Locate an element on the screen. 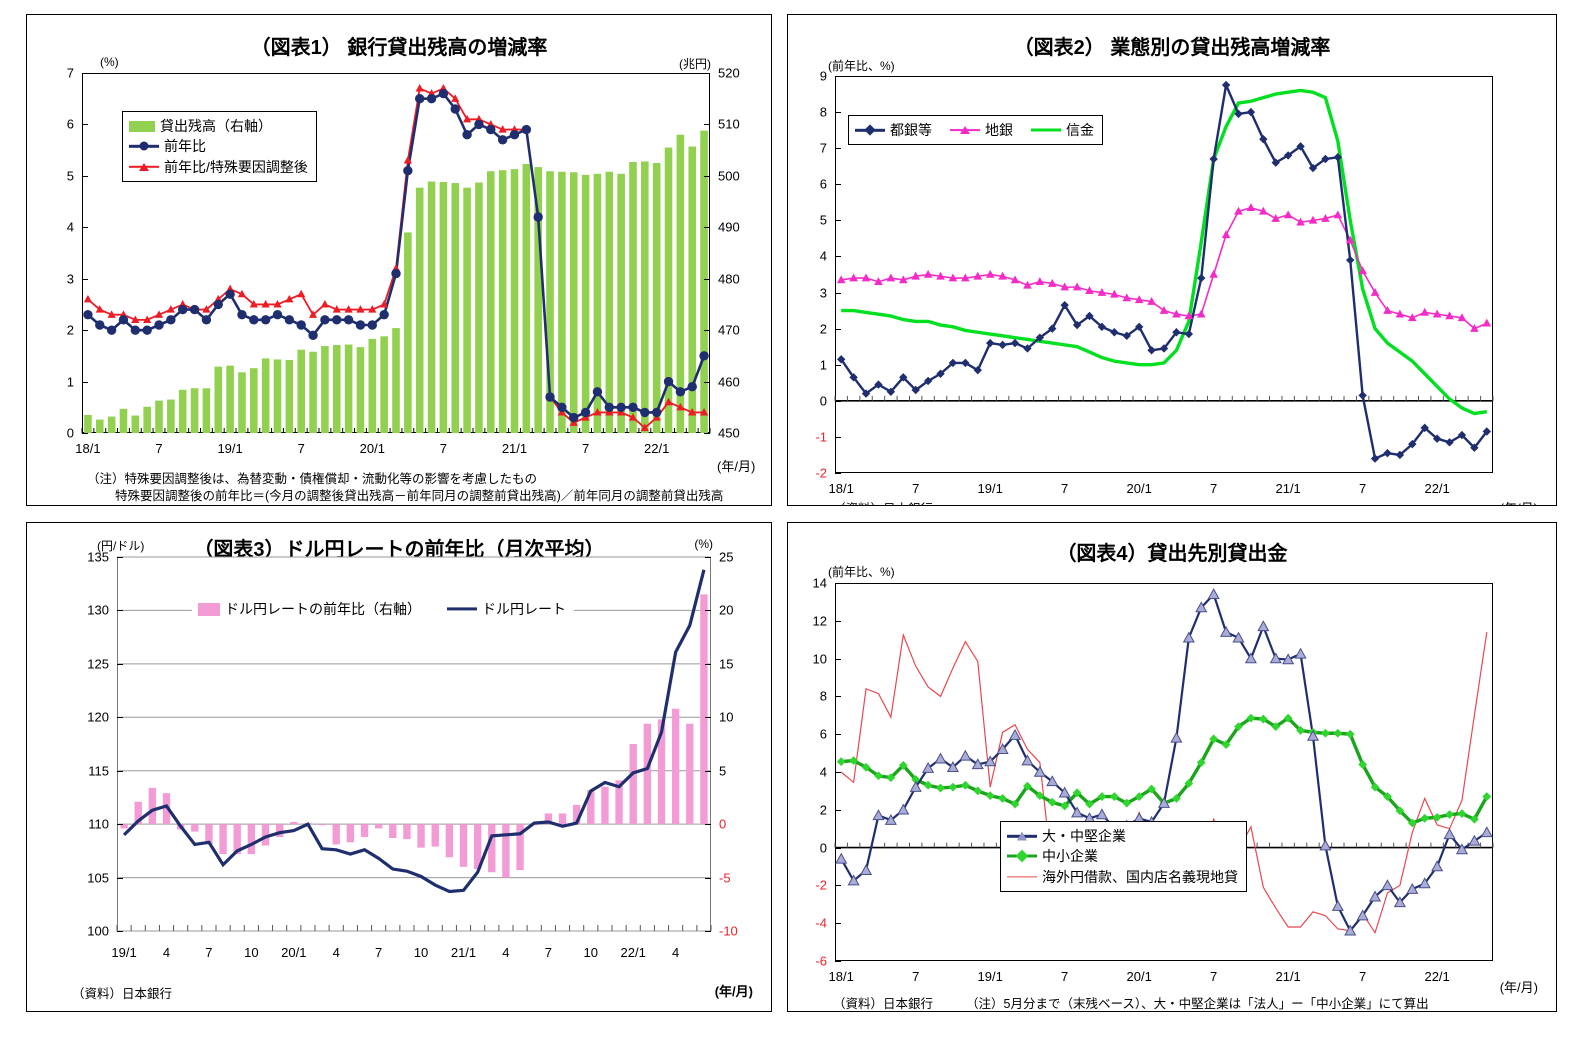 The height and width of the screenshot is (1048, 1594). legend-label: ドル円レート is located at coordinates (524, 609).